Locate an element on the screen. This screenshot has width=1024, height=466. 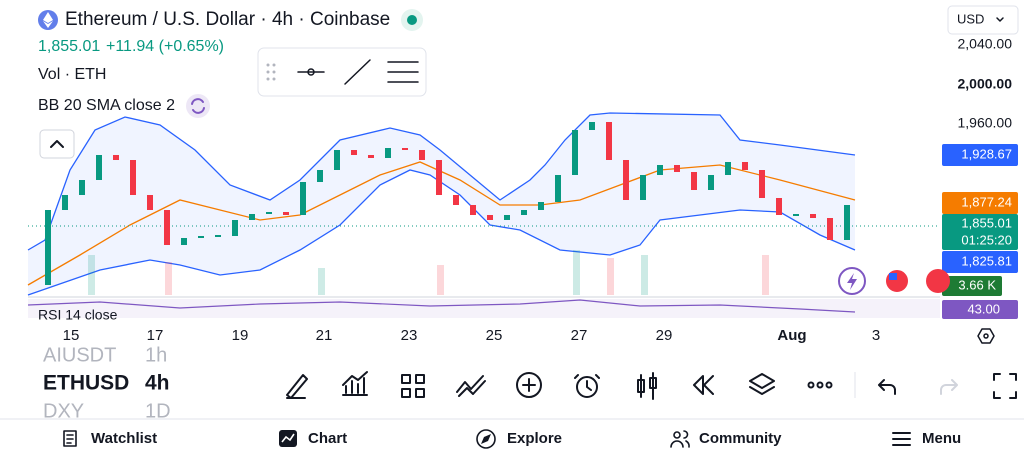
watchlist-icon is located at coordinates (70, 438).